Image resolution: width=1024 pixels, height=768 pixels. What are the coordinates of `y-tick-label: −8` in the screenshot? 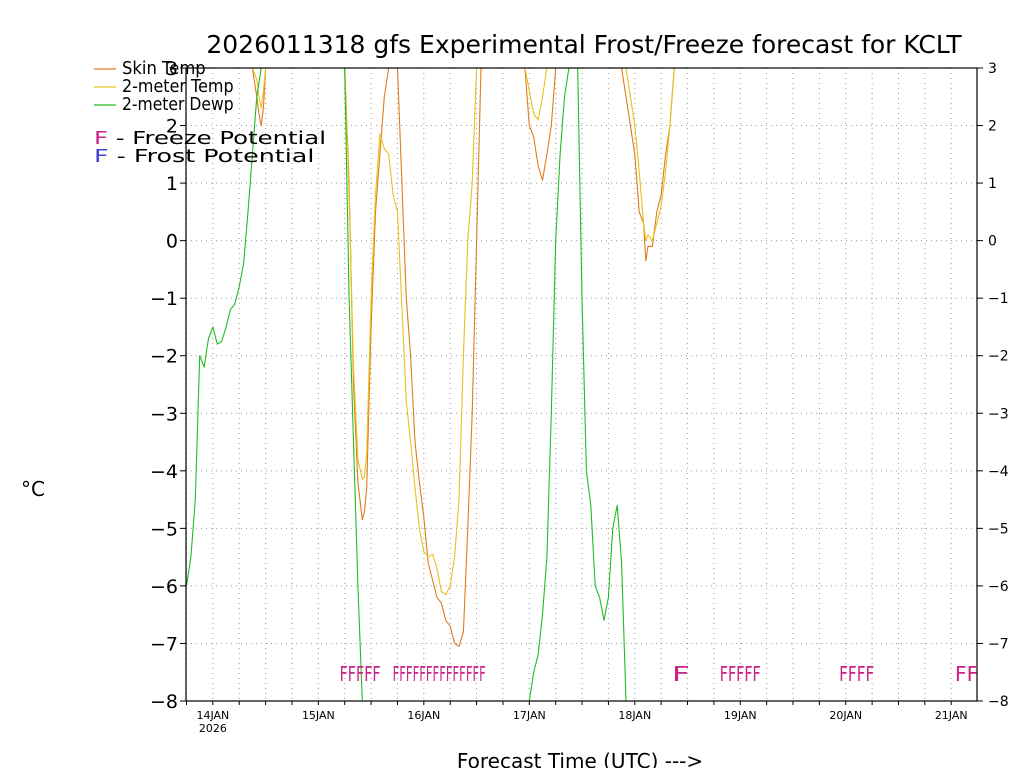 It's located at (164, 702).